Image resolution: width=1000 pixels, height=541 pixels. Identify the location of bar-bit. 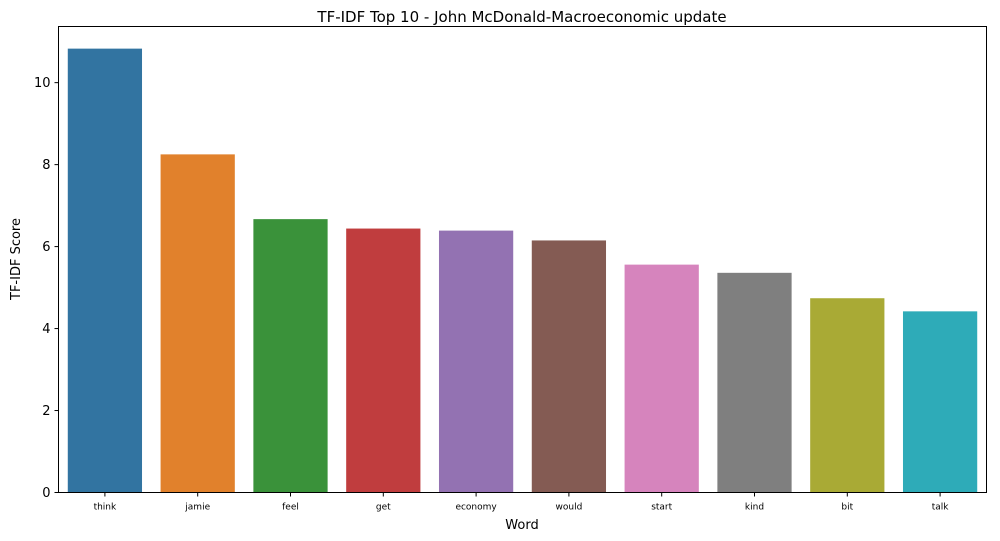
(847, 395).